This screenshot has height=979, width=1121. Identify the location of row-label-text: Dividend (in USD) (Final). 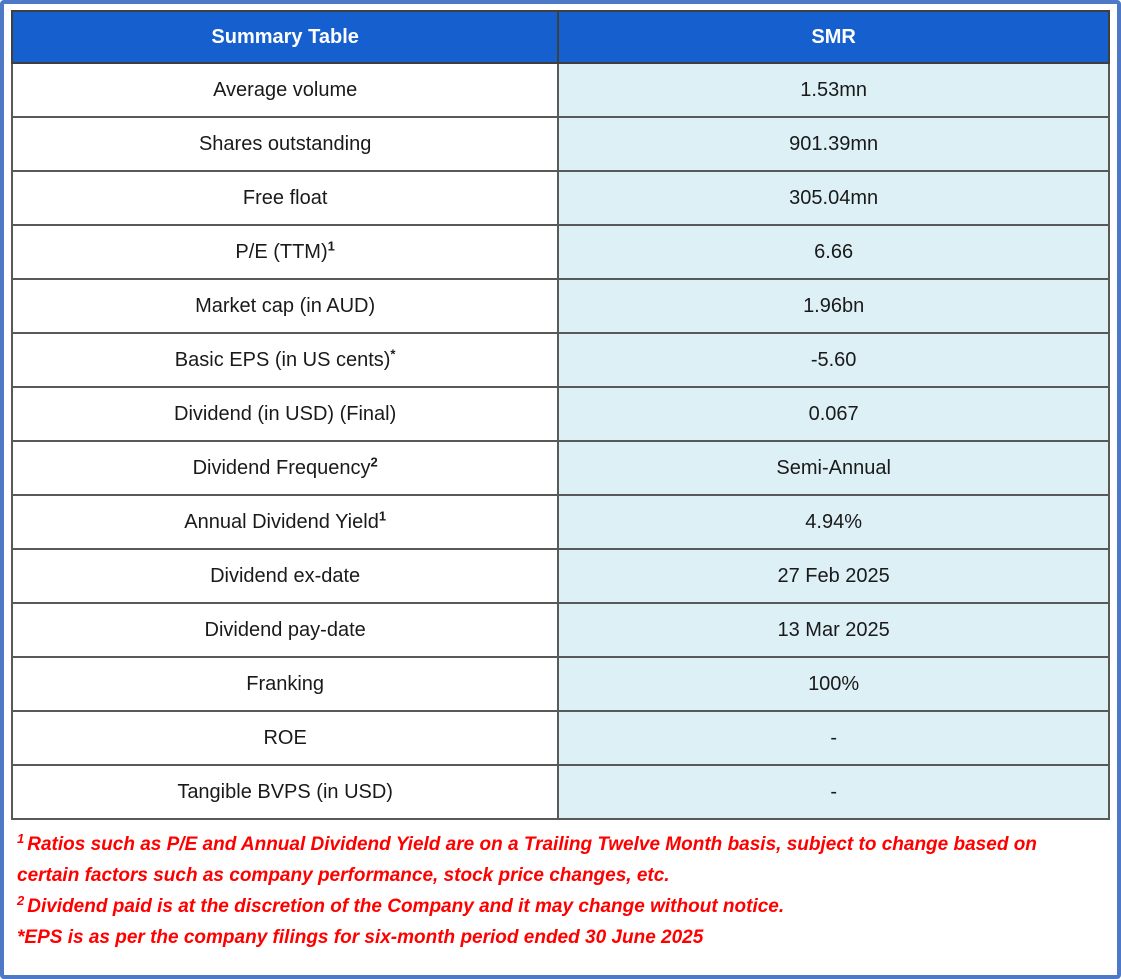
(285, 413).